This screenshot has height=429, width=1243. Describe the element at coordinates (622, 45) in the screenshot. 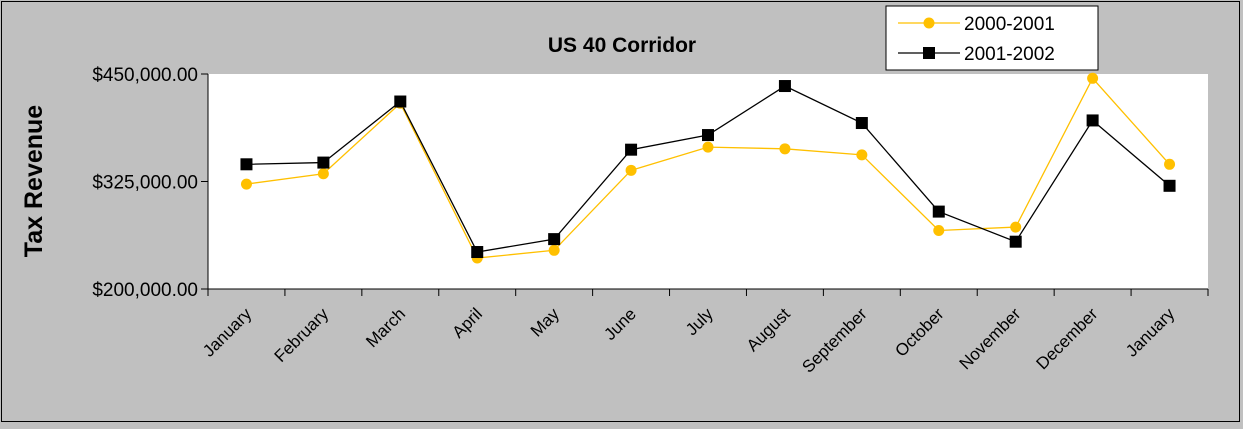

I see `chart-title: US 40 Corridor` at that location.